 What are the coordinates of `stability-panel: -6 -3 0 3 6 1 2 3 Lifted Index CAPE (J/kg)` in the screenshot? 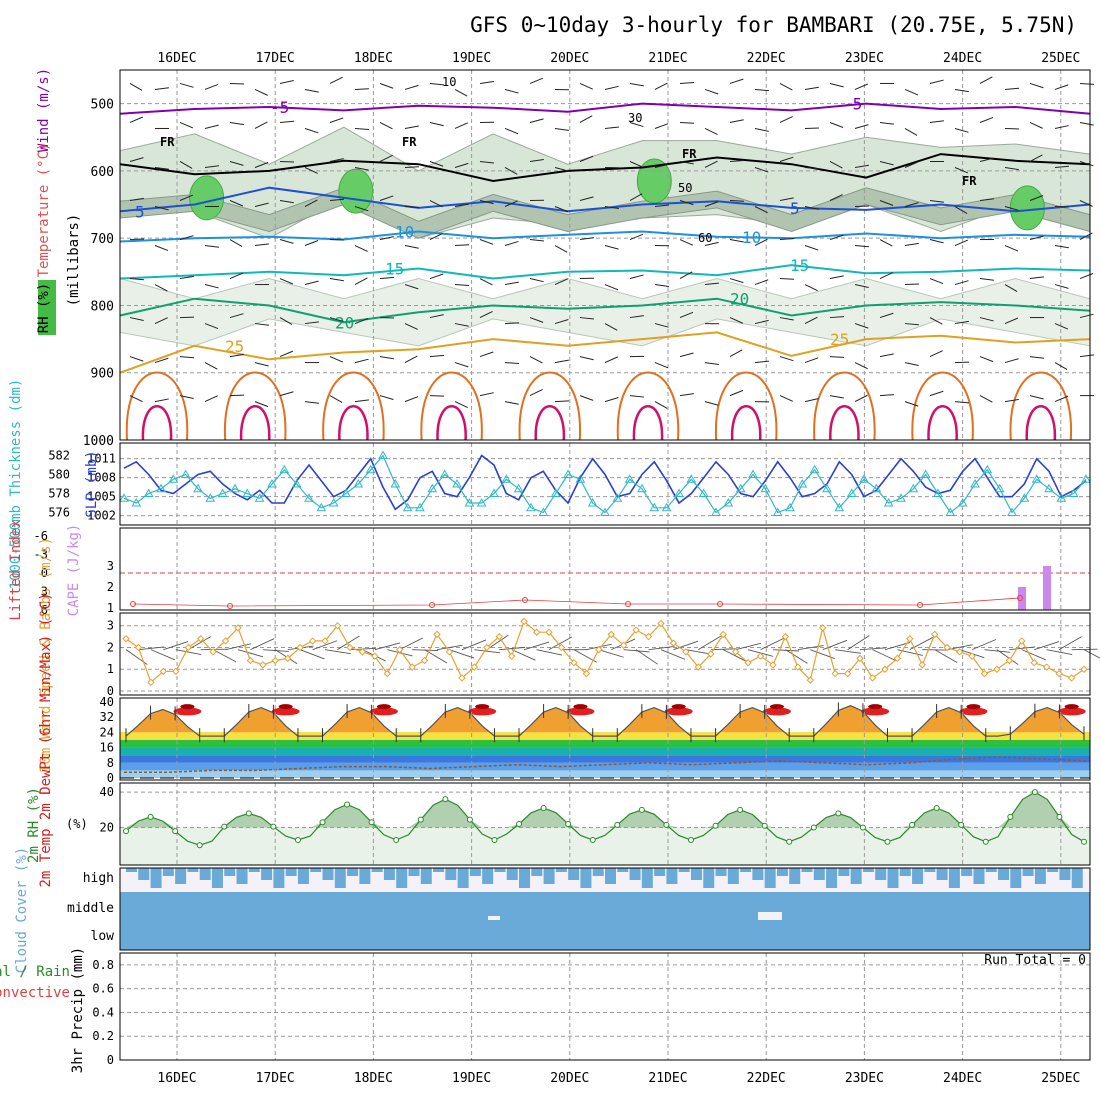 It's located at (549, 570).